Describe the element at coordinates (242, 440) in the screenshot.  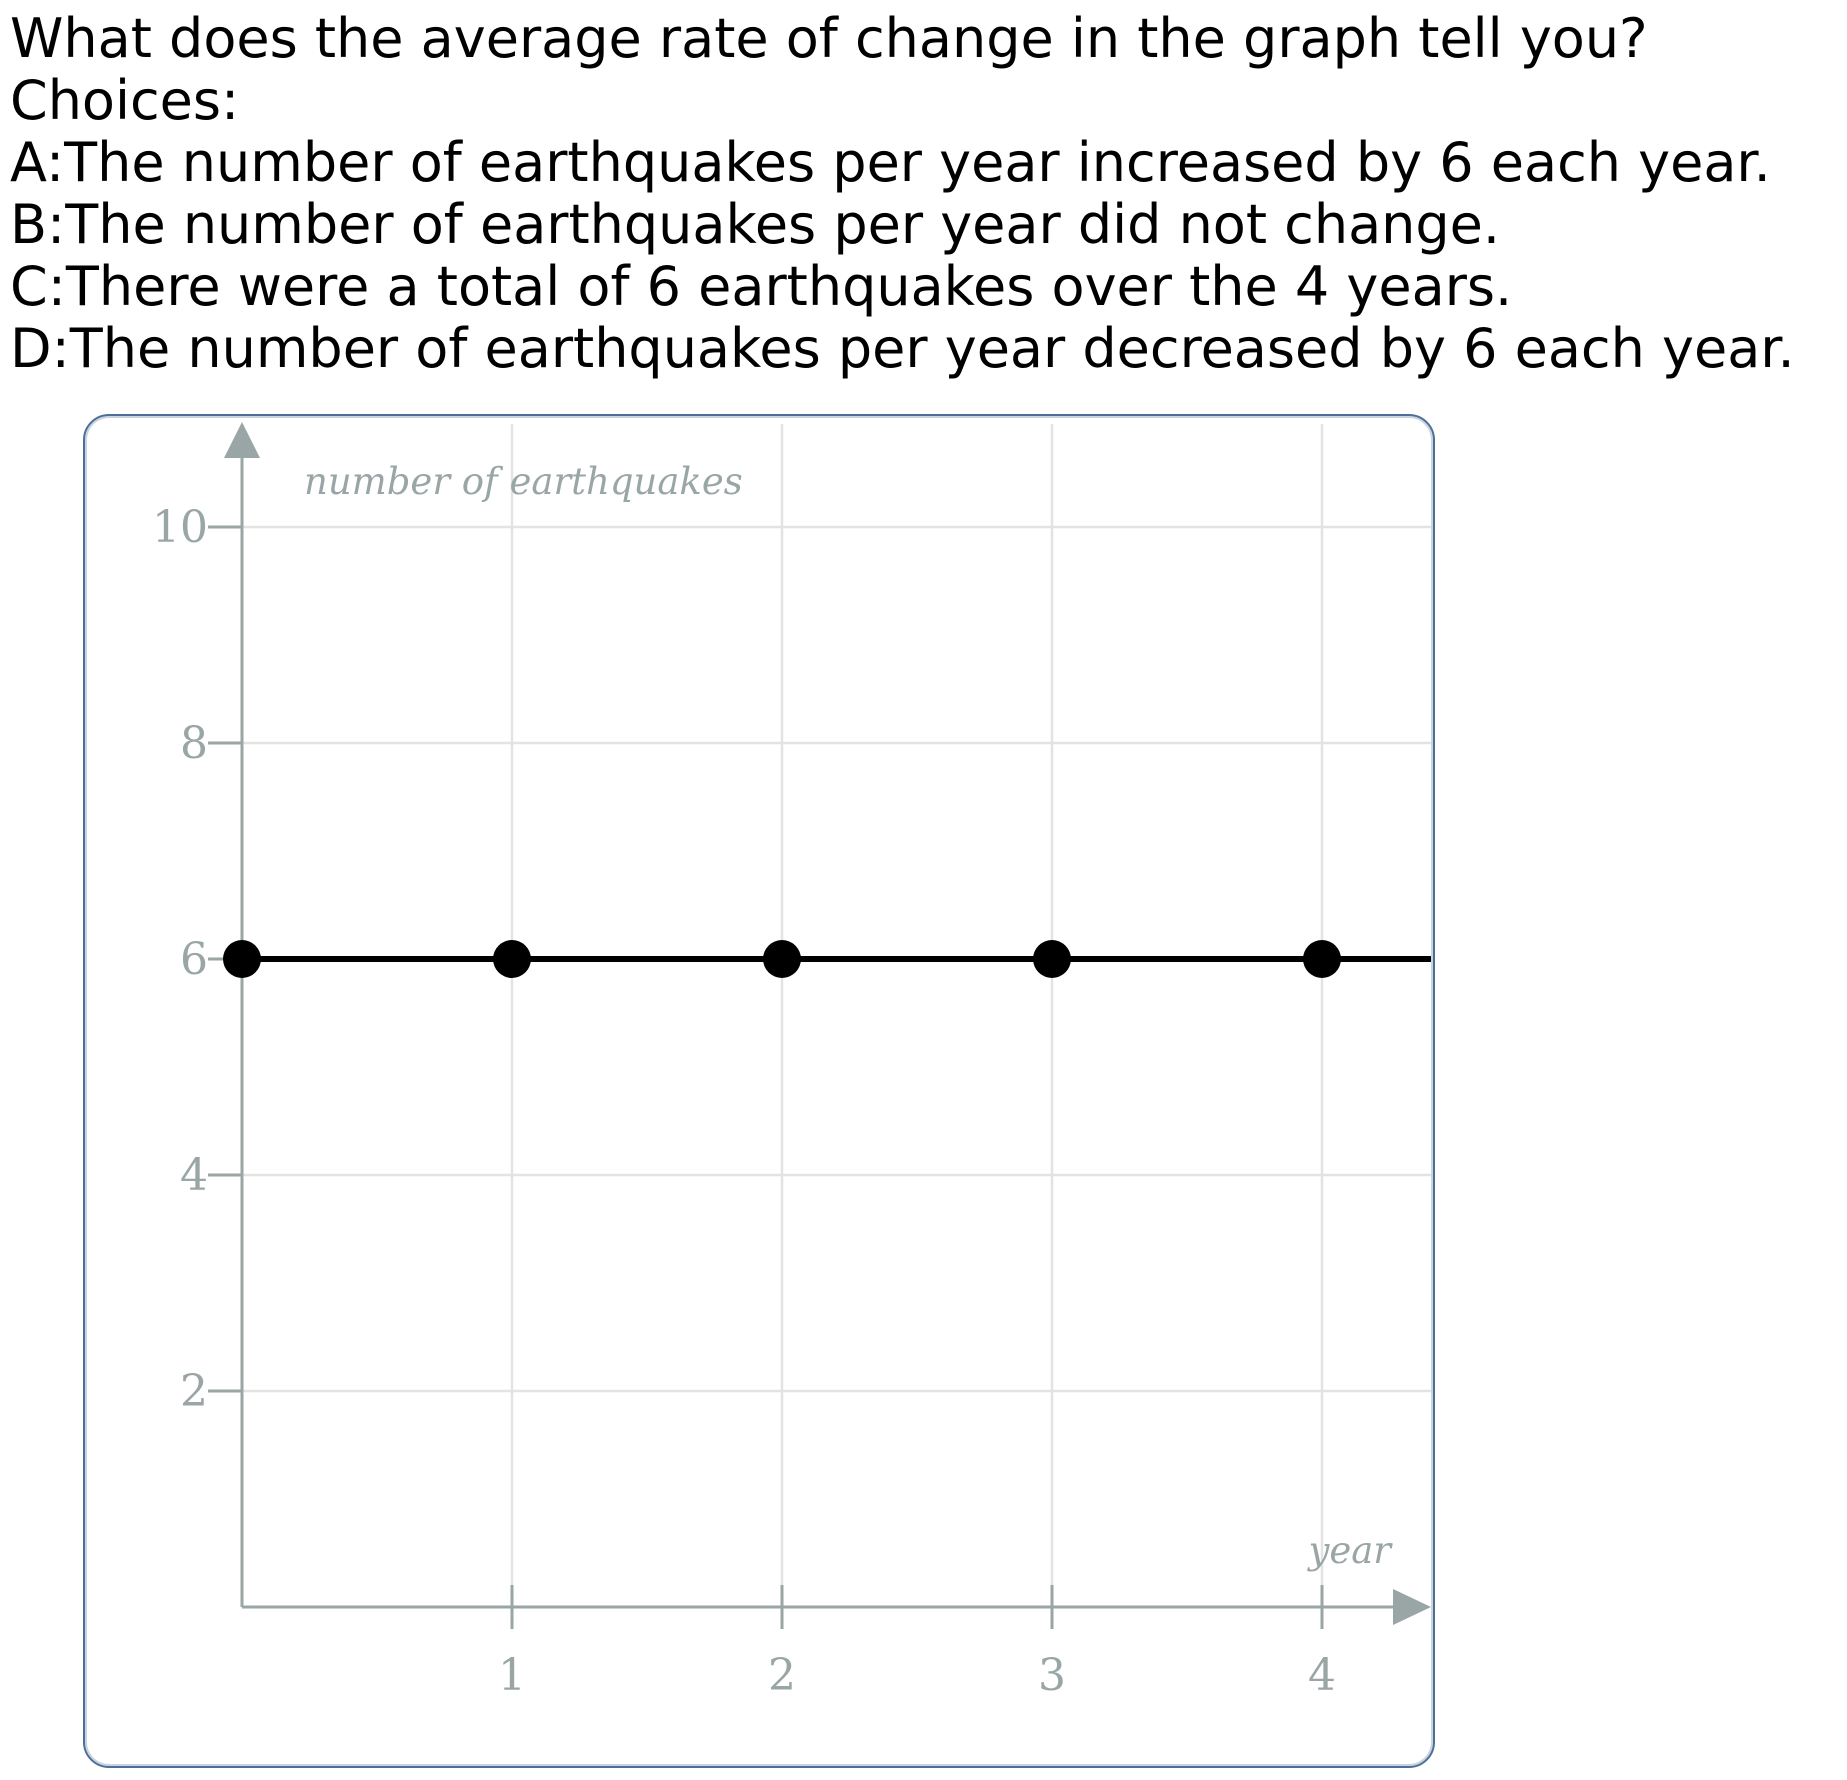
I see `y-axis-arrow` at that location.